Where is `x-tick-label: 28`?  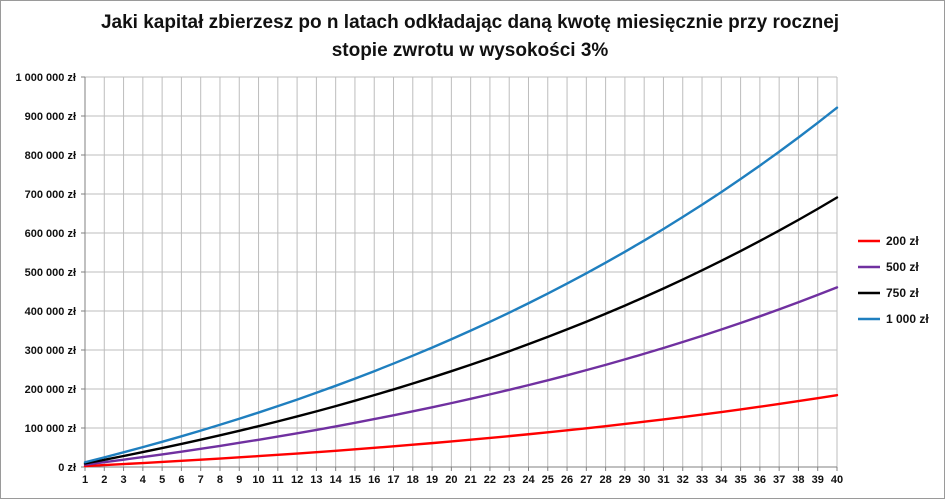 x-tick-label: 28 is located at coordinates (605, 480).